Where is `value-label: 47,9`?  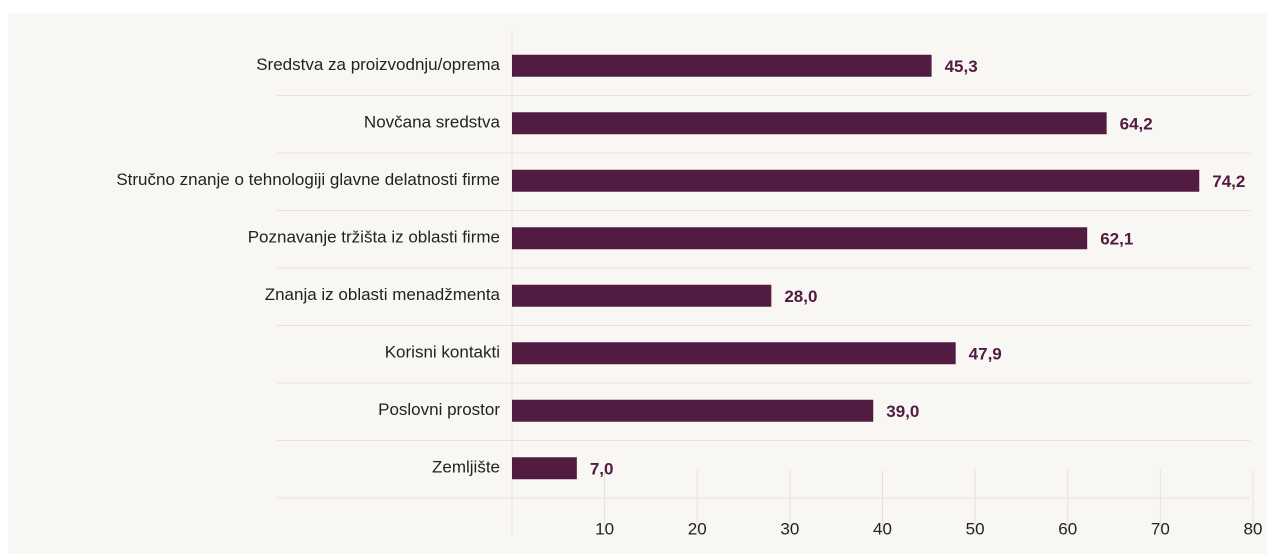 value-label: 47,9 is located at coordinates (985, 354).